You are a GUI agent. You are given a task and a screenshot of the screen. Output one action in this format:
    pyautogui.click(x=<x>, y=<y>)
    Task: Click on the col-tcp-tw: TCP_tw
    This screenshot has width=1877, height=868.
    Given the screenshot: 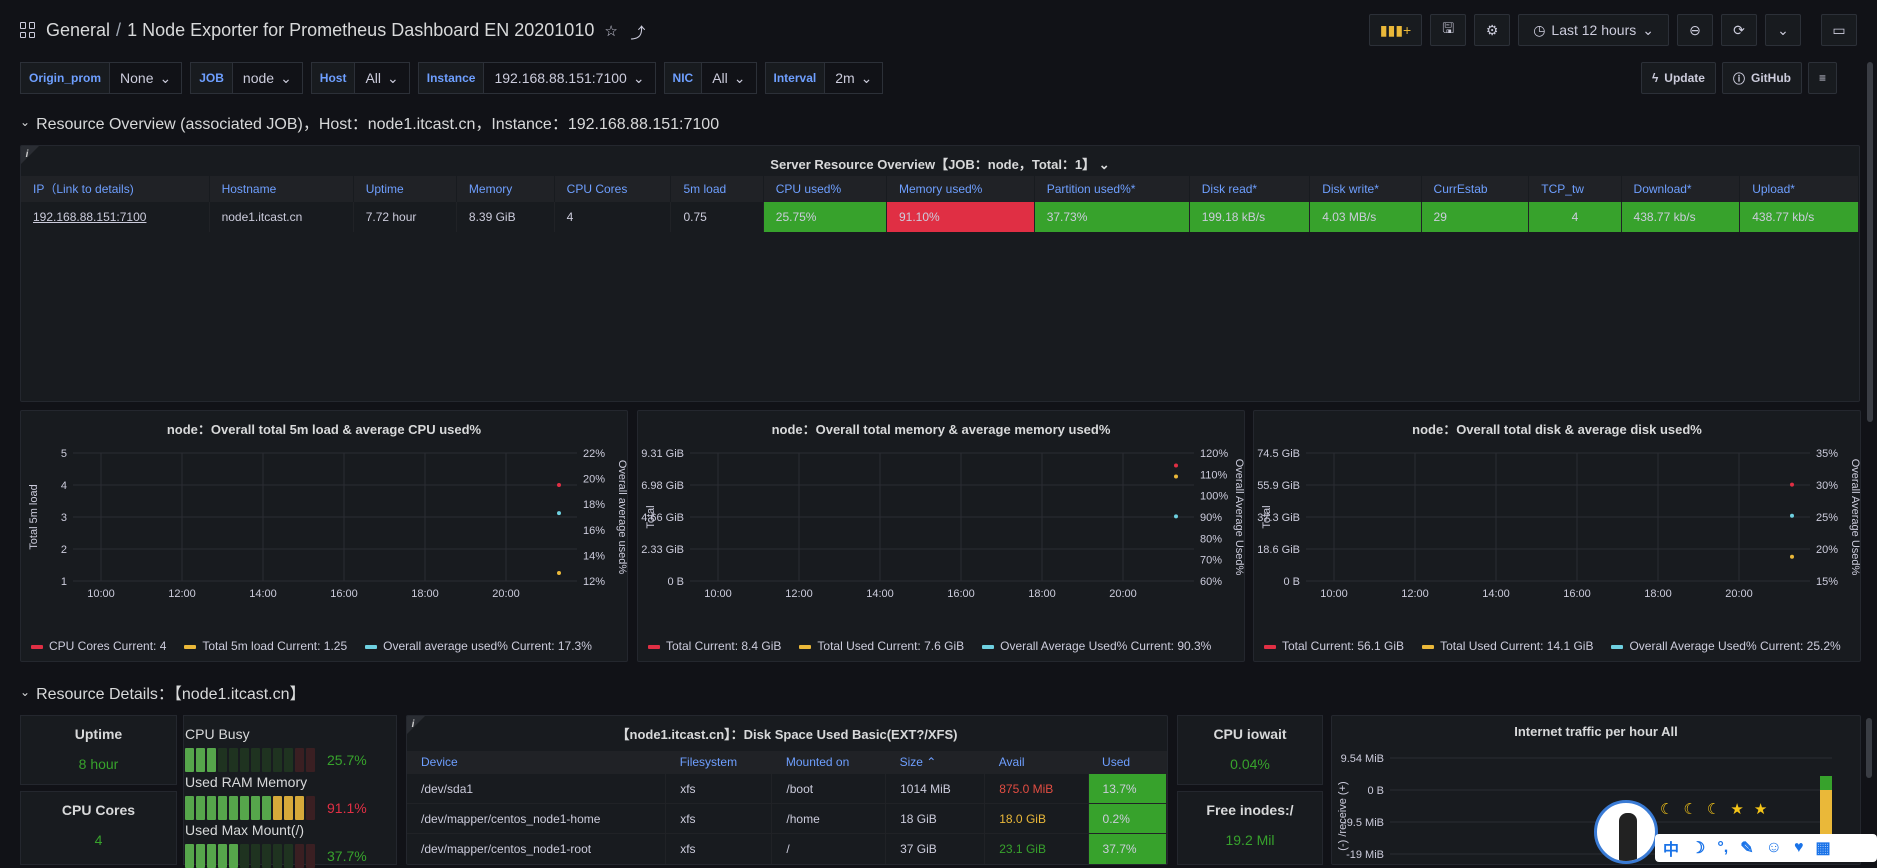 What is the action you would take?
    pyautogui.click(x=1575, y=189)
    